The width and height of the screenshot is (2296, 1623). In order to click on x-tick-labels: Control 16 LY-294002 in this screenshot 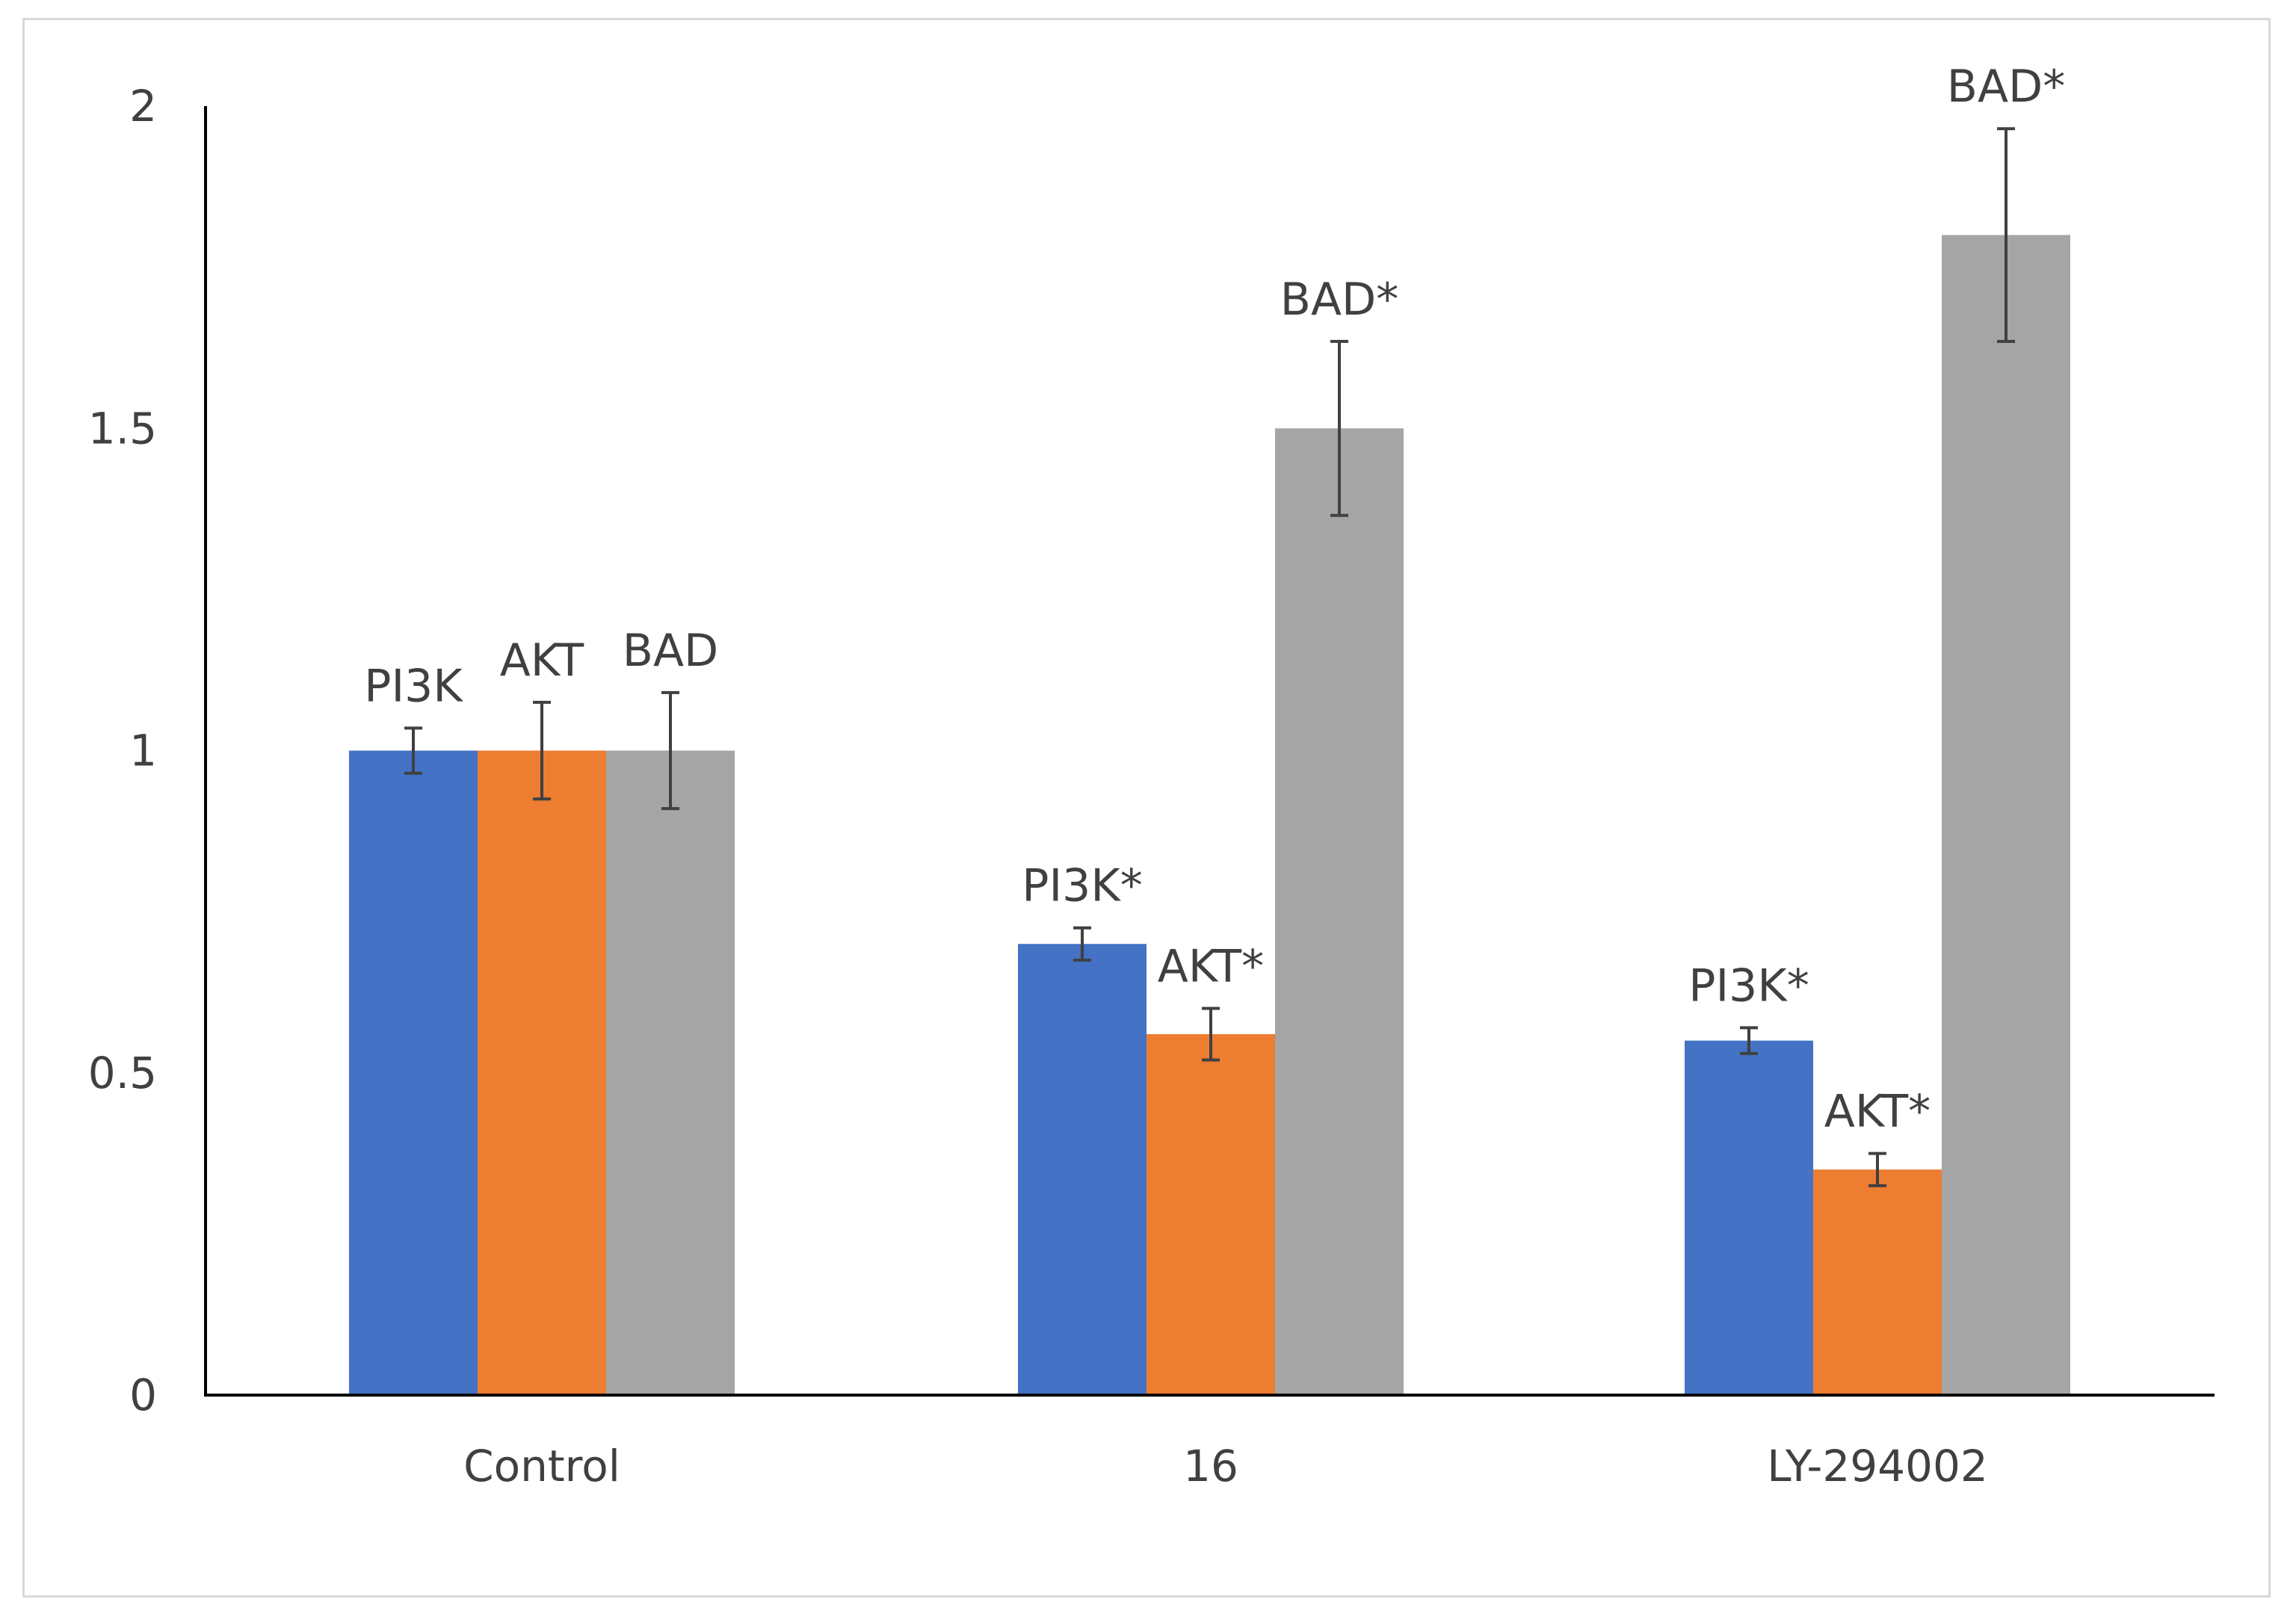, I will do `click(1226, 1466)`.